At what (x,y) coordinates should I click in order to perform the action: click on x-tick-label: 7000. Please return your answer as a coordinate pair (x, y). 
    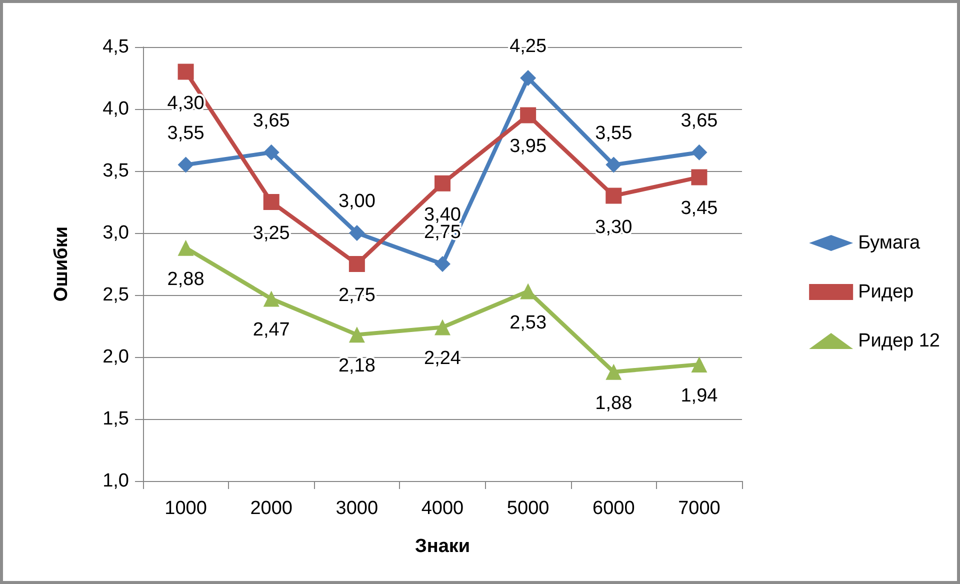
    Looking at the image, I should click on (699, 508).